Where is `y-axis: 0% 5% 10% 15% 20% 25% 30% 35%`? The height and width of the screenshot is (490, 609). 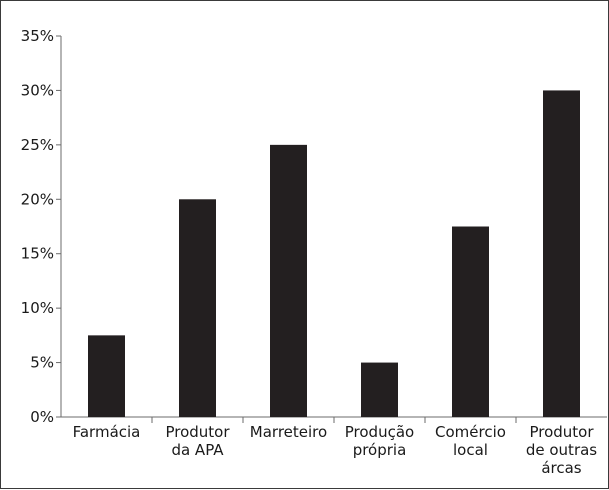
y-axis: 0% 5% 10% 15% 20% 25% 30% 35% is located at coordinates (41, 226).